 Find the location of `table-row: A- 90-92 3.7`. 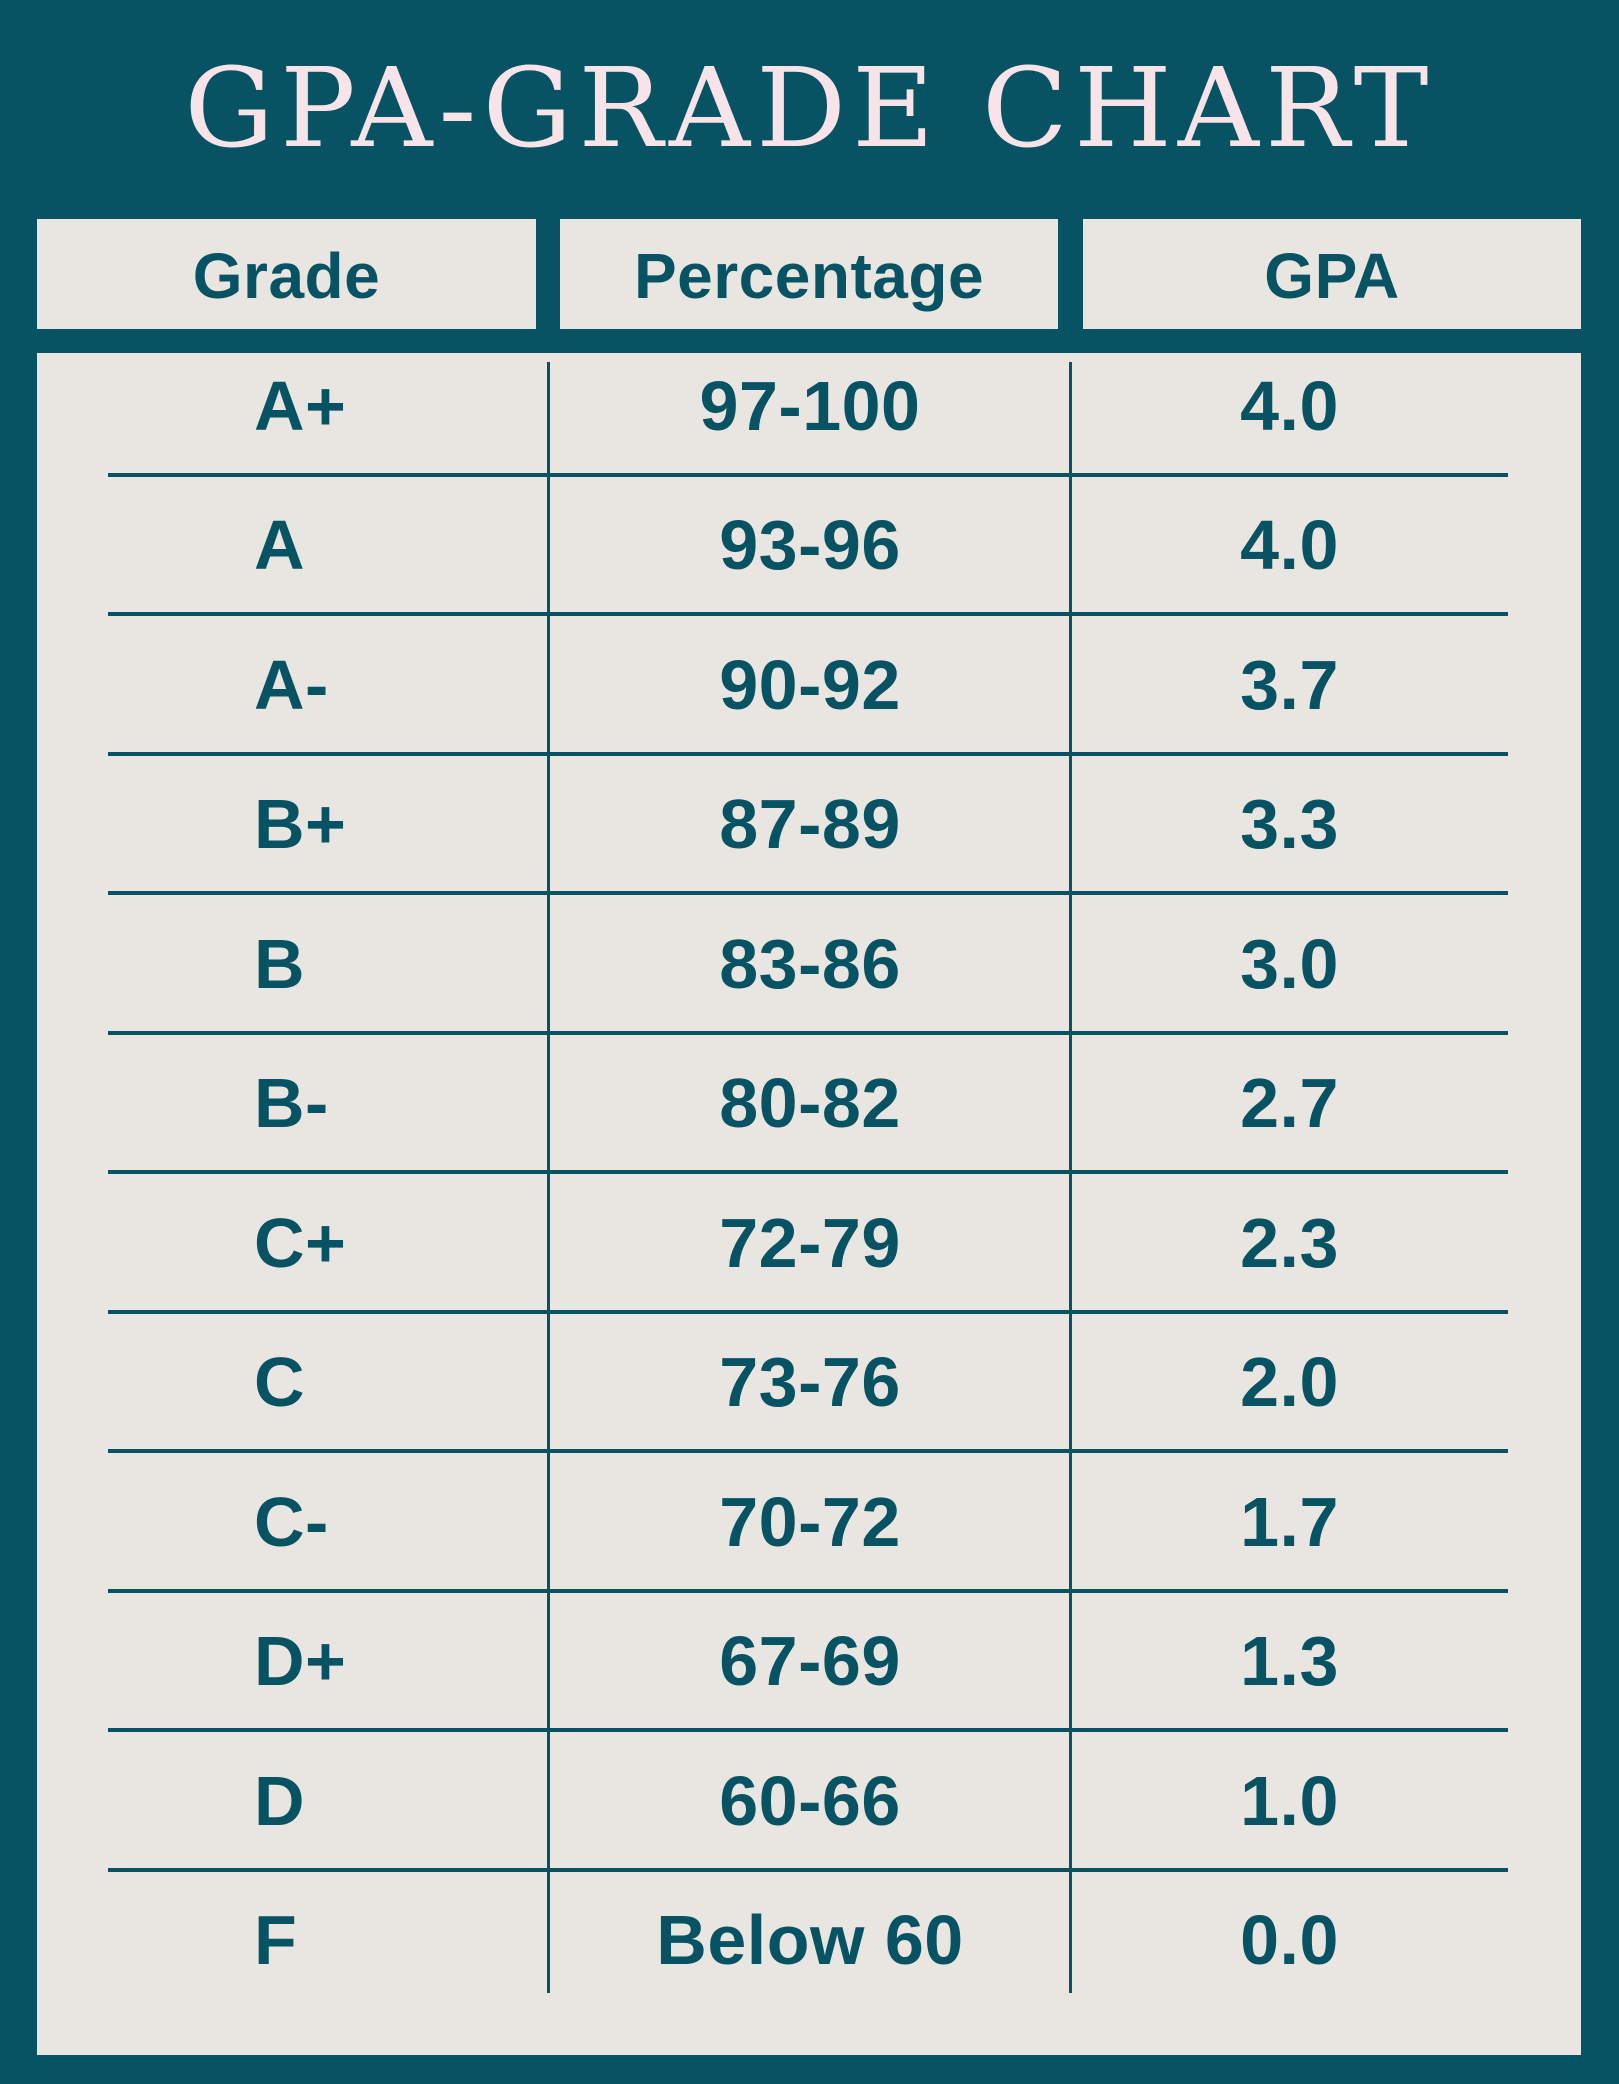

table-row: A- 90-92 3.7 is located at coordinates (808, 686).